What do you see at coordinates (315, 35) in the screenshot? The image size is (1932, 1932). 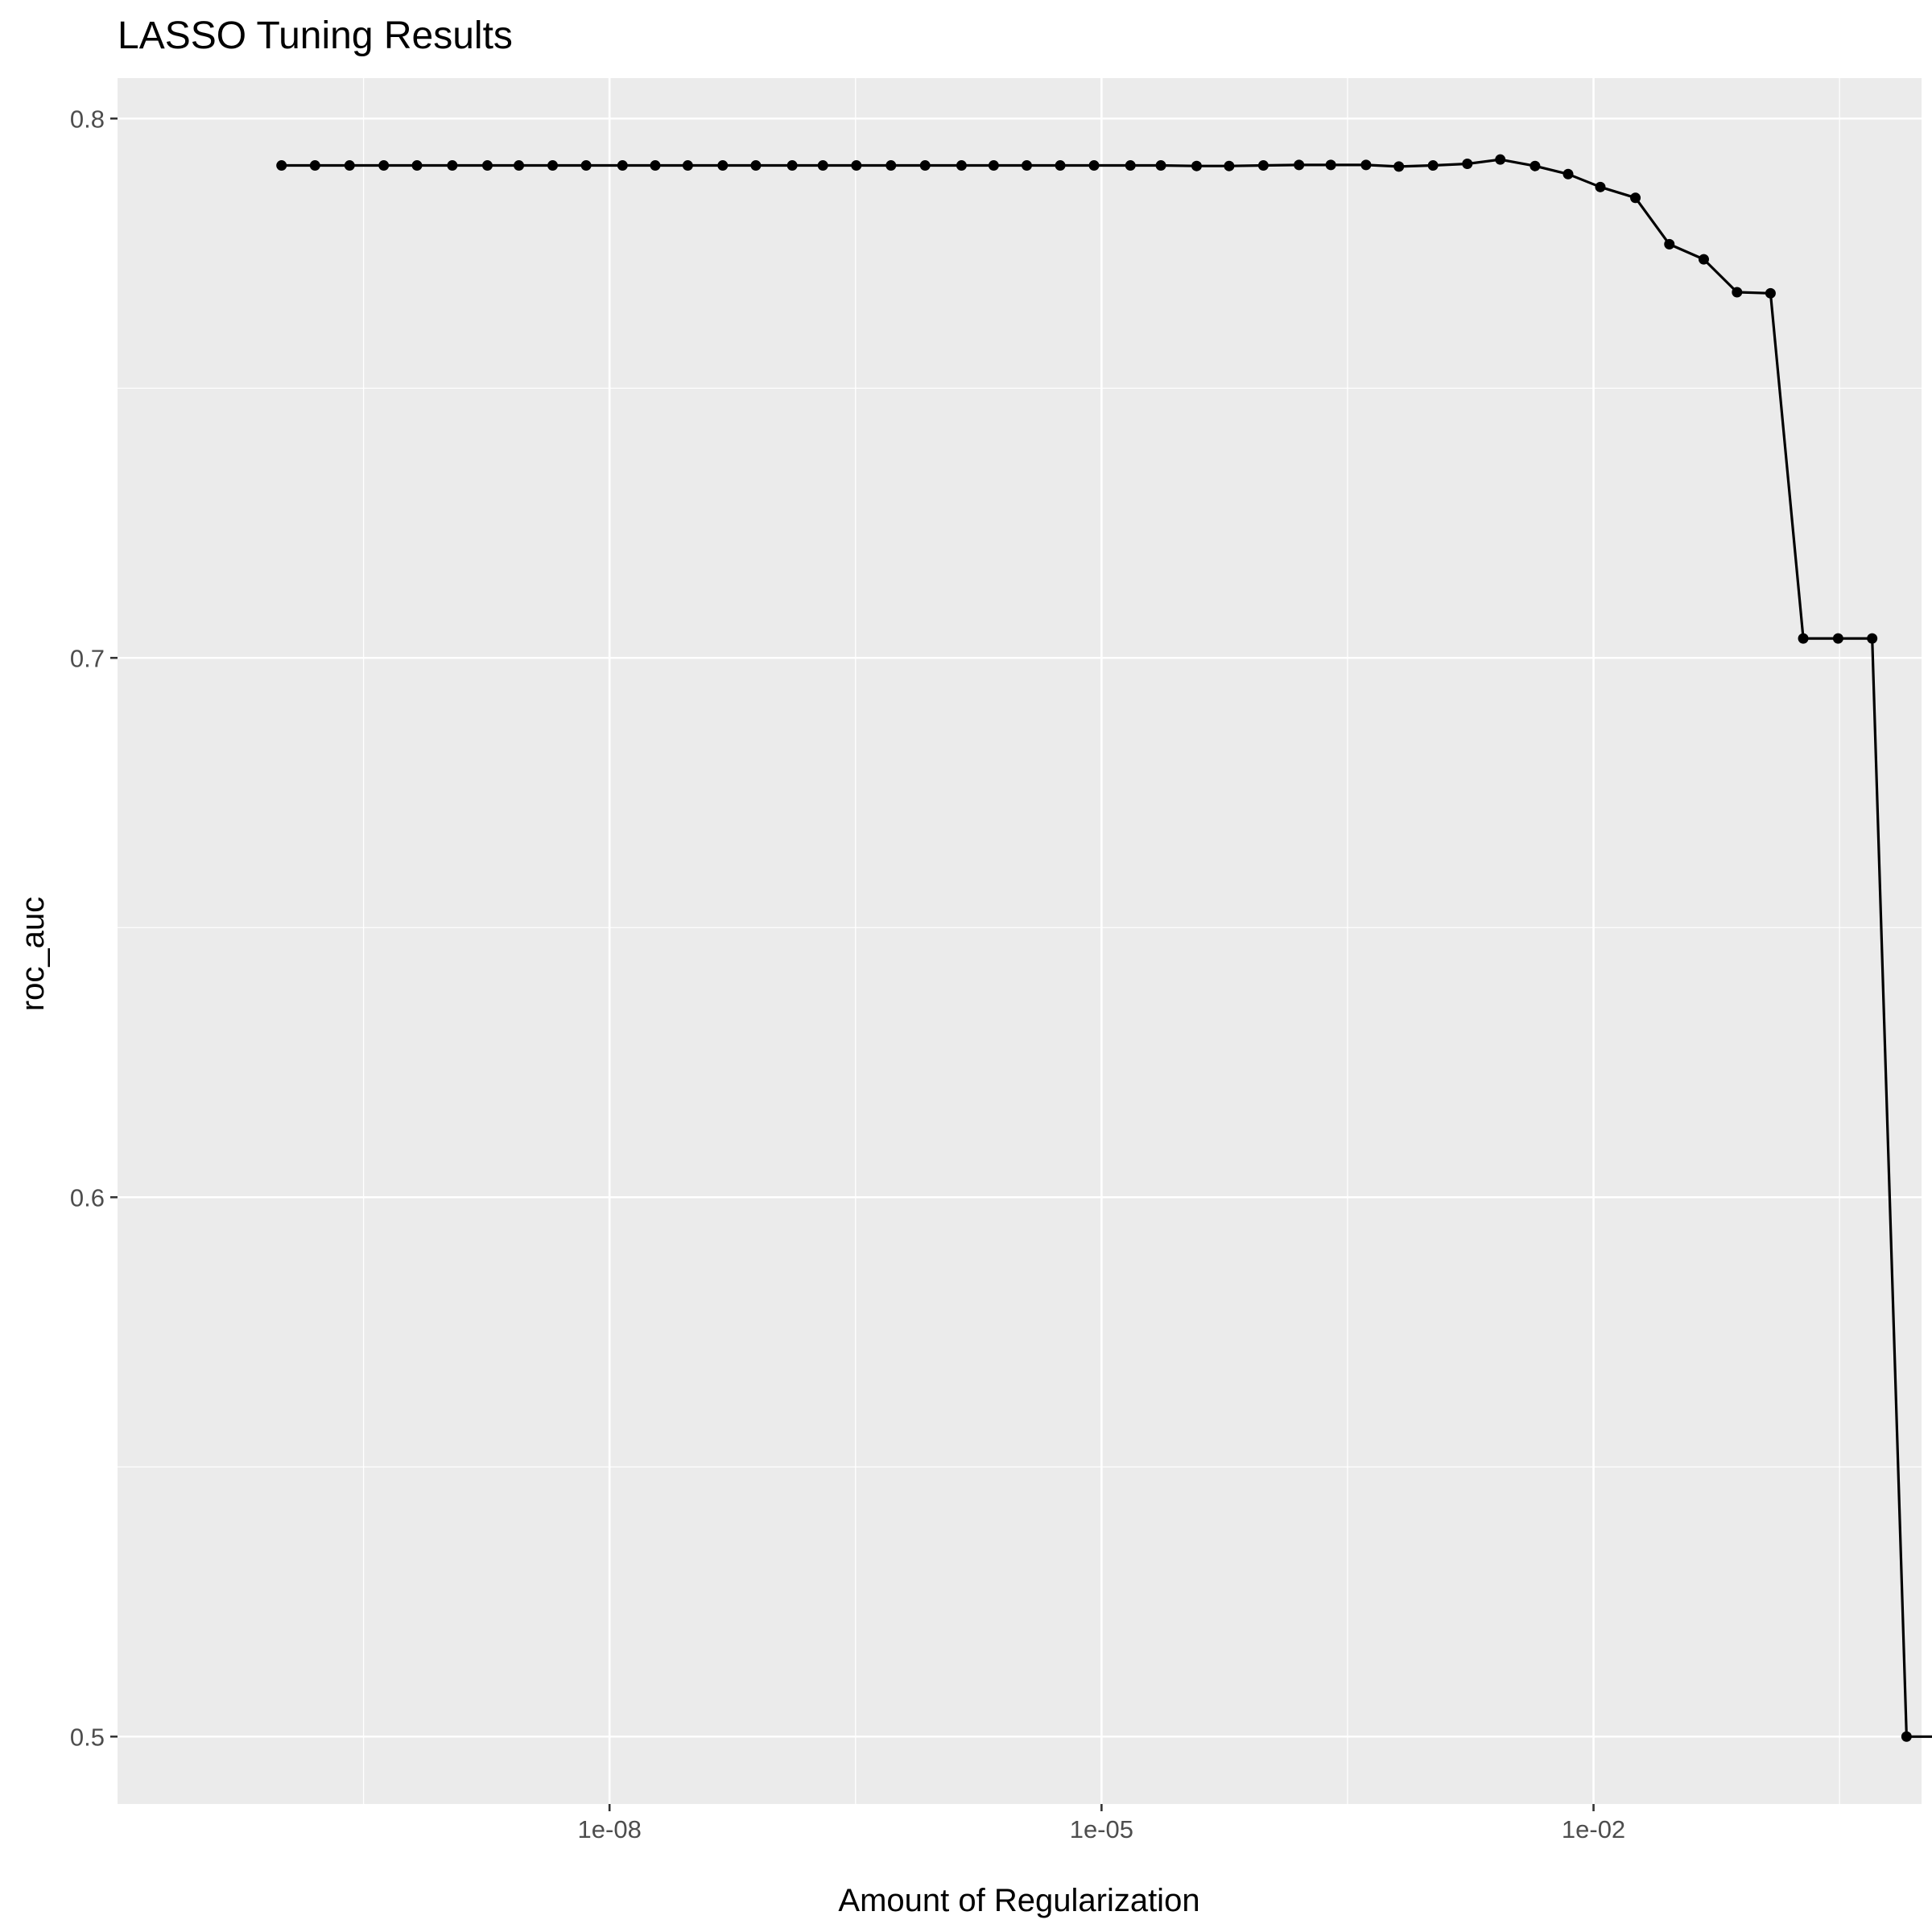 I see `chart-title: LASSO Tuning Results` at bounding box center [315, 35].